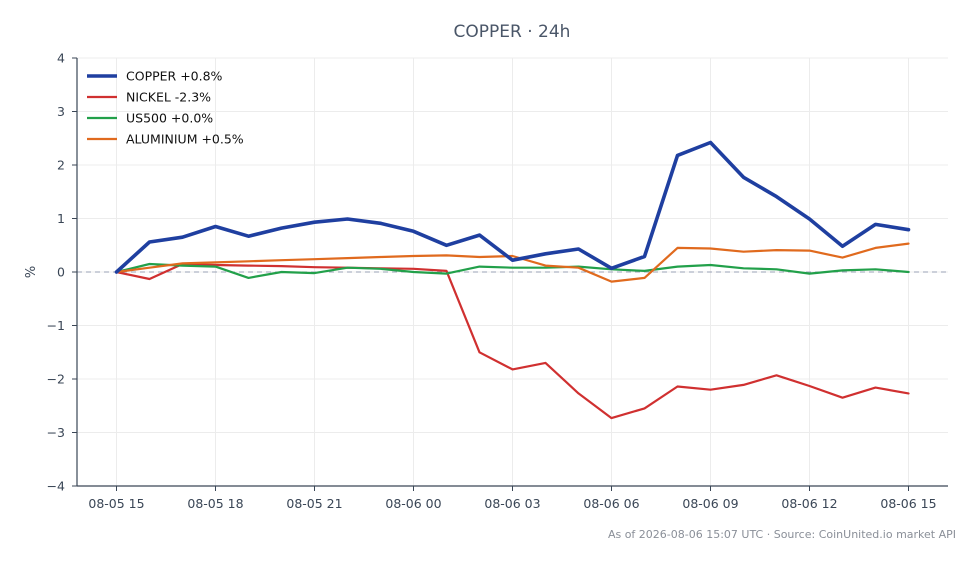  What do you see at coordinates (809, 503) in the screenshot?
I see `x-tick-label: 08-06 12` at bounding box center [809, 503].